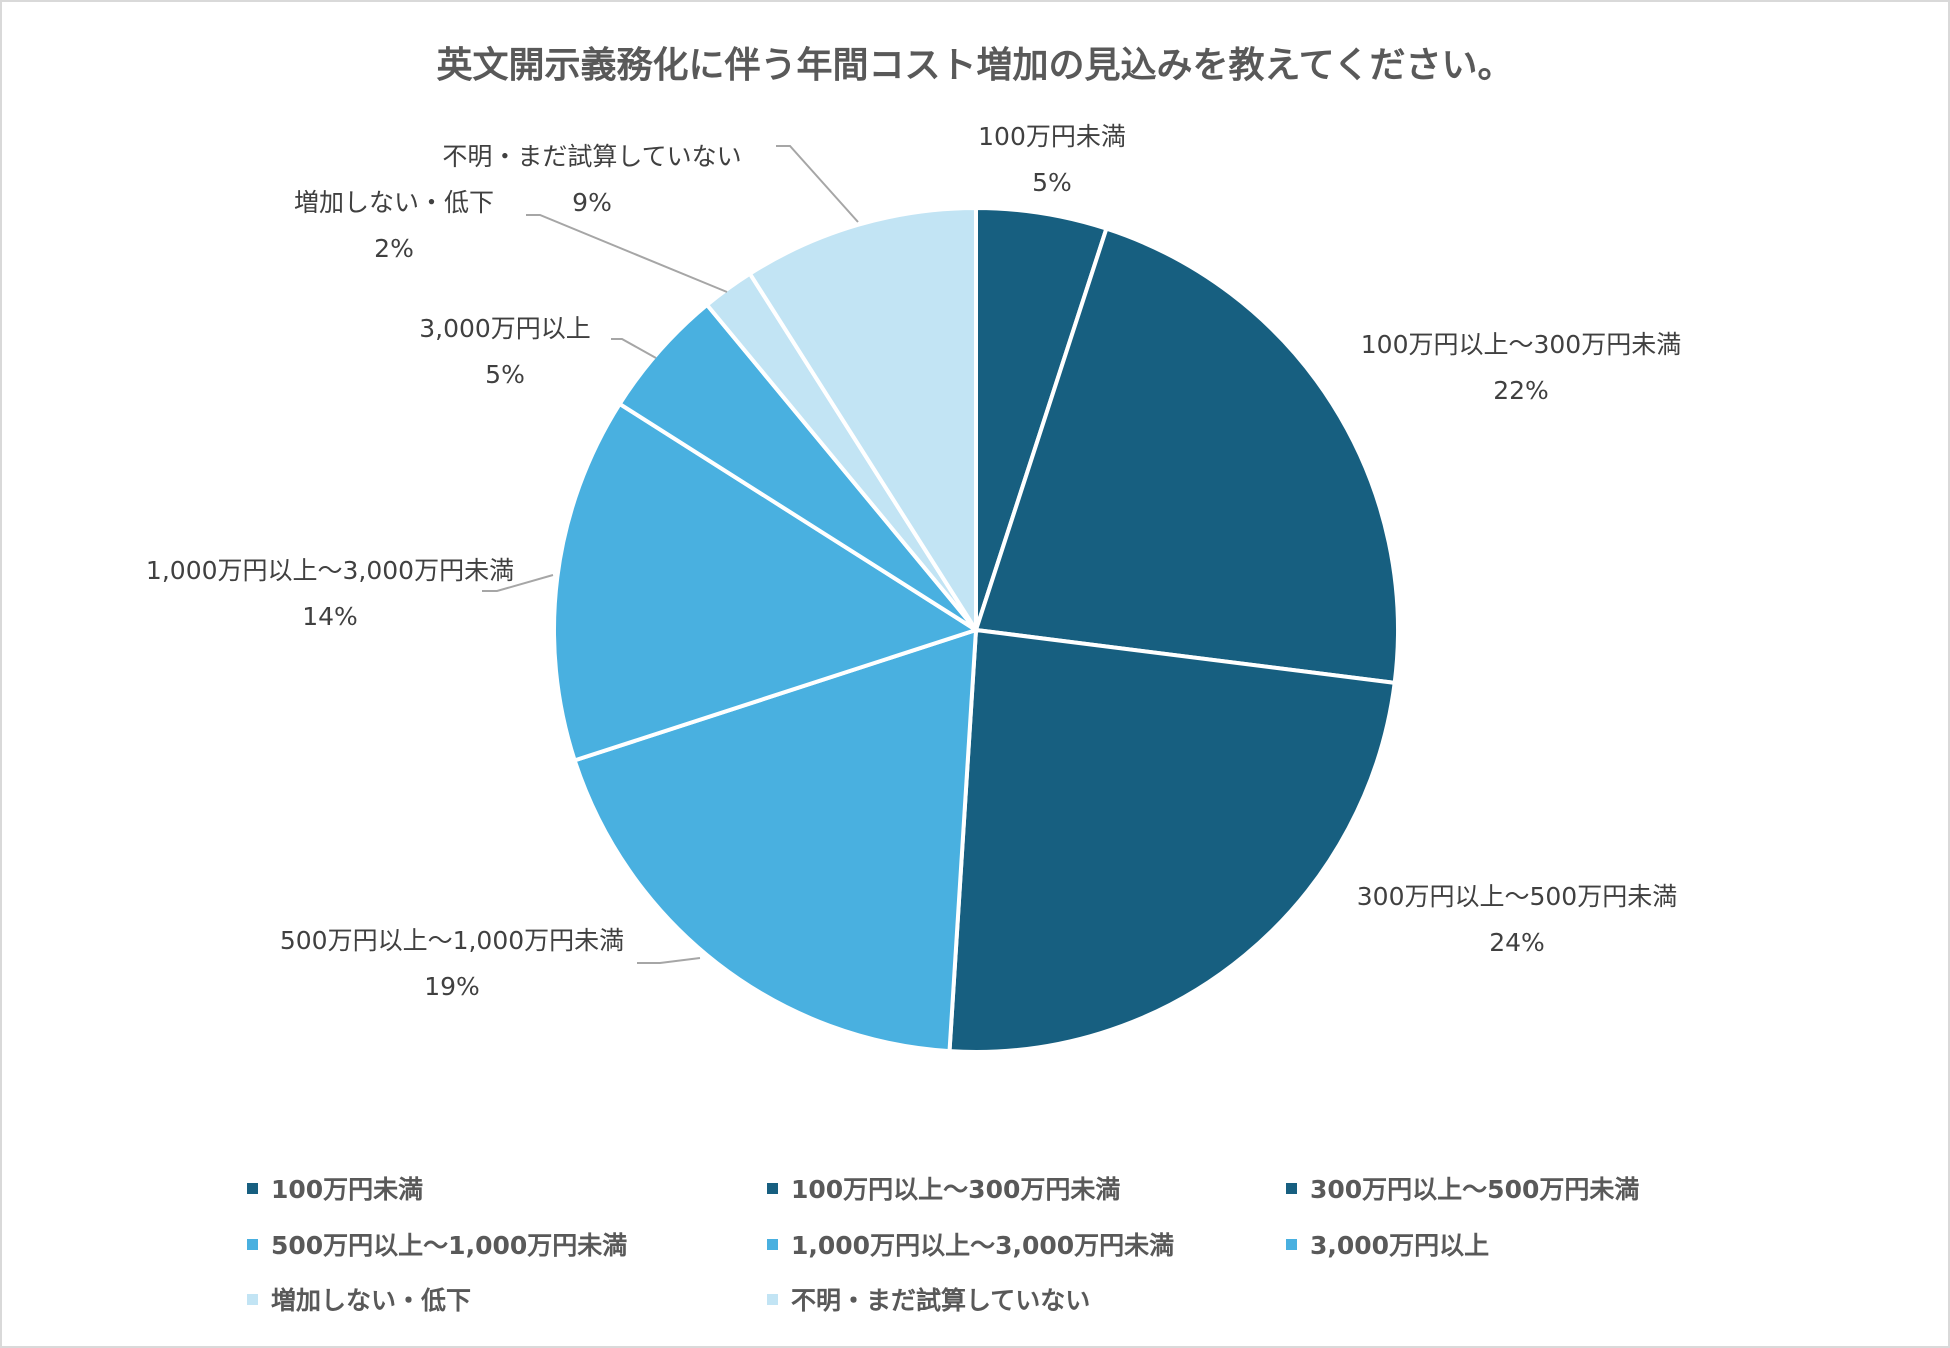 The image size is (1950, 1348). Describe the element at coordinates (505, 352) in the screenshot. I see `data-label-3000-plus: 3,000万円以上 5%` at that location.